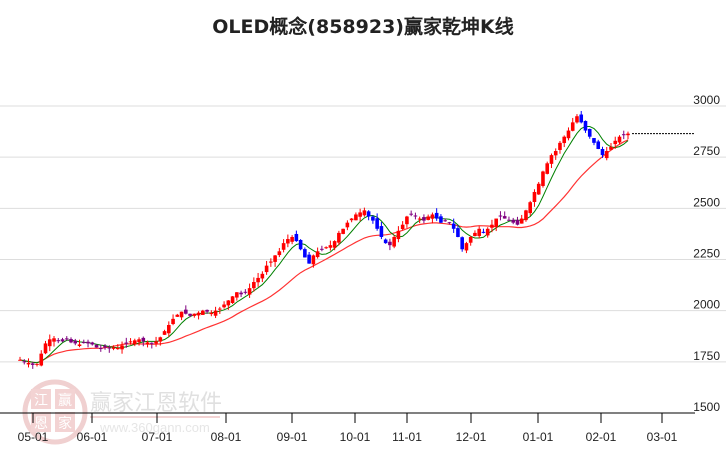 Image resolution: width=726 pixels, height=450 pixels. Describe the element at coordinates (355, 437) in the screenshot. I see `x-tick-label: 10-01` at that location.